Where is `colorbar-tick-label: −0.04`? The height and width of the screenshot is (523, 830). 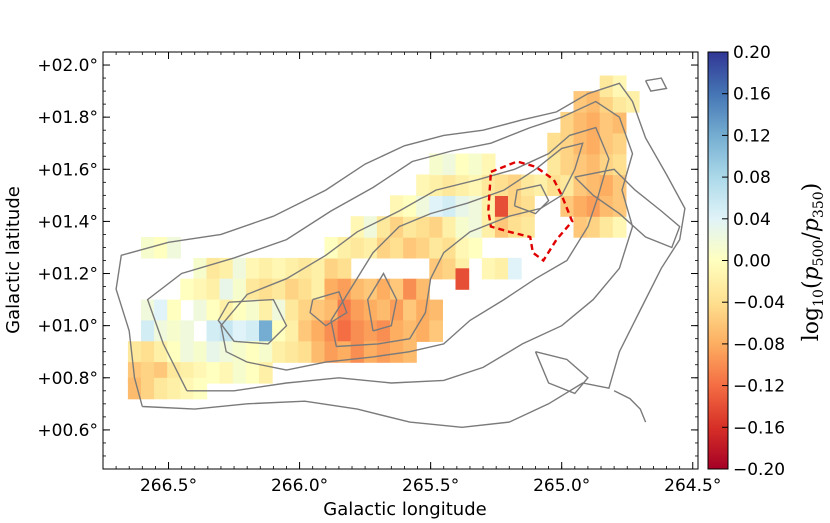
colorbar-tick-label: −0.04 is located at coordinates (759, 303).